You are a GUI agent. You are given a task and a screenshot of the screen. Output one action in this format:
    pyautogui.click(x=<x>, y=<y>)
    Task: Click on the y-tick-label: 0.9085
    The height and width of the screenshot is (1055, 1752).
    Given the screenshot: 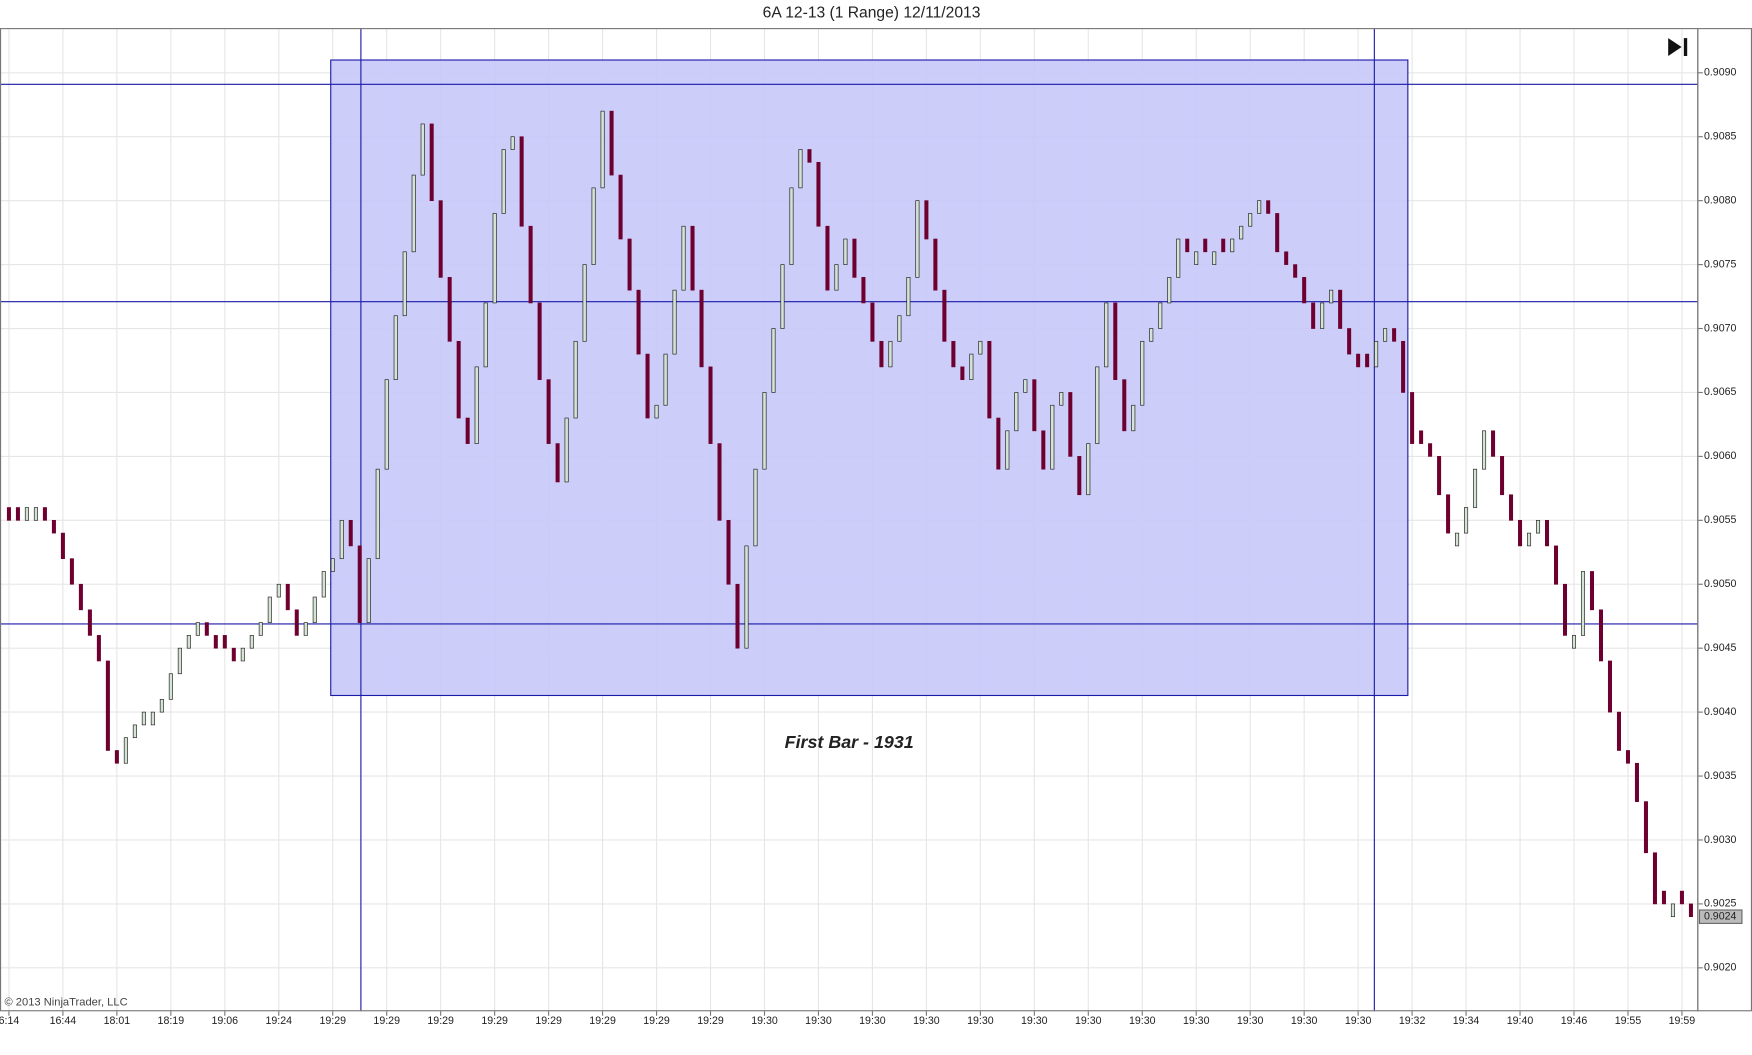 What is the action you would take?
    pyautogui.click(x=1720, y=137)
    